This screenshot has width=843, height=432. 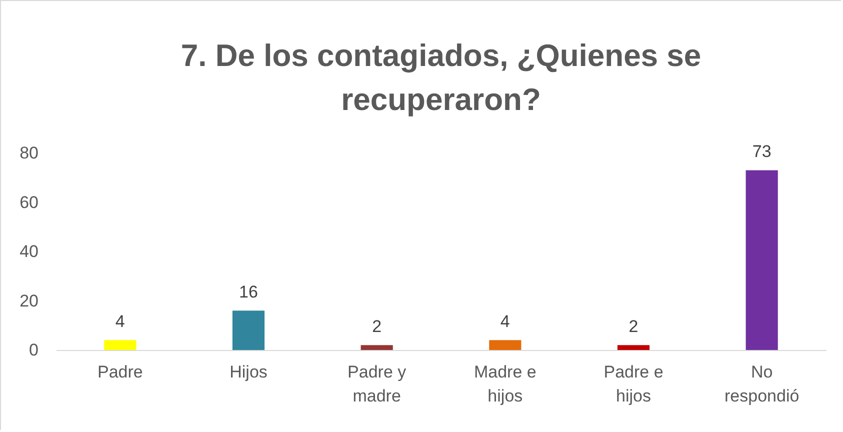 I want to click on x-tick-label: Padre y madre, so click(x=377, y=384).